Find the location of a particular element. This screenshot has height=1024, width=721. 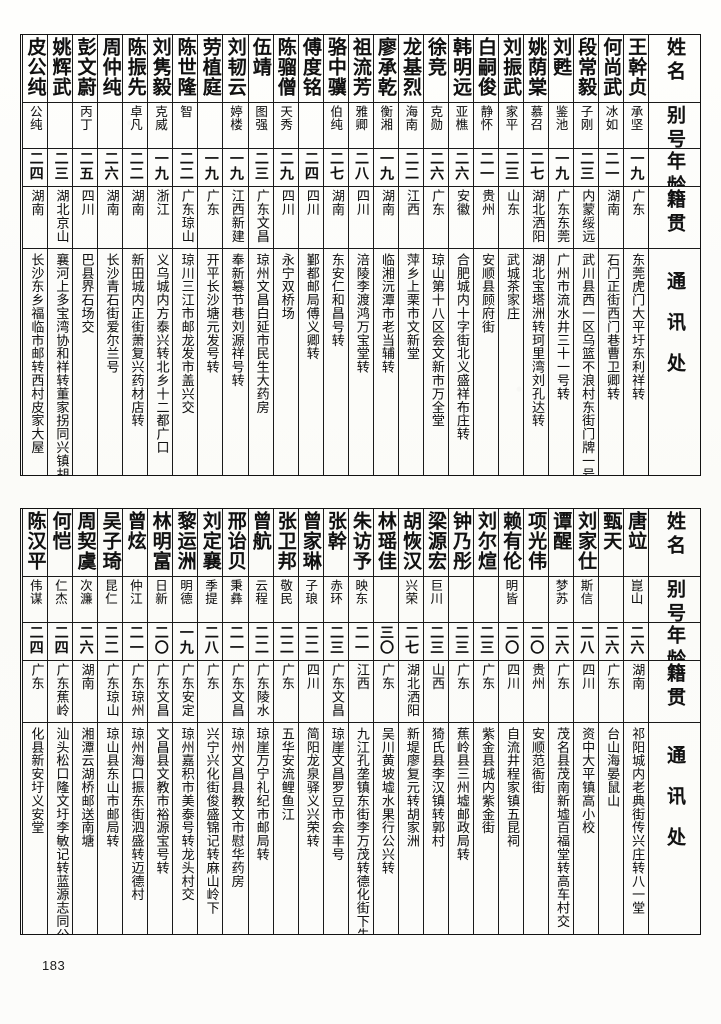

entry-address-cell: 安顺范衙街 is located at coordinates (536, 828).